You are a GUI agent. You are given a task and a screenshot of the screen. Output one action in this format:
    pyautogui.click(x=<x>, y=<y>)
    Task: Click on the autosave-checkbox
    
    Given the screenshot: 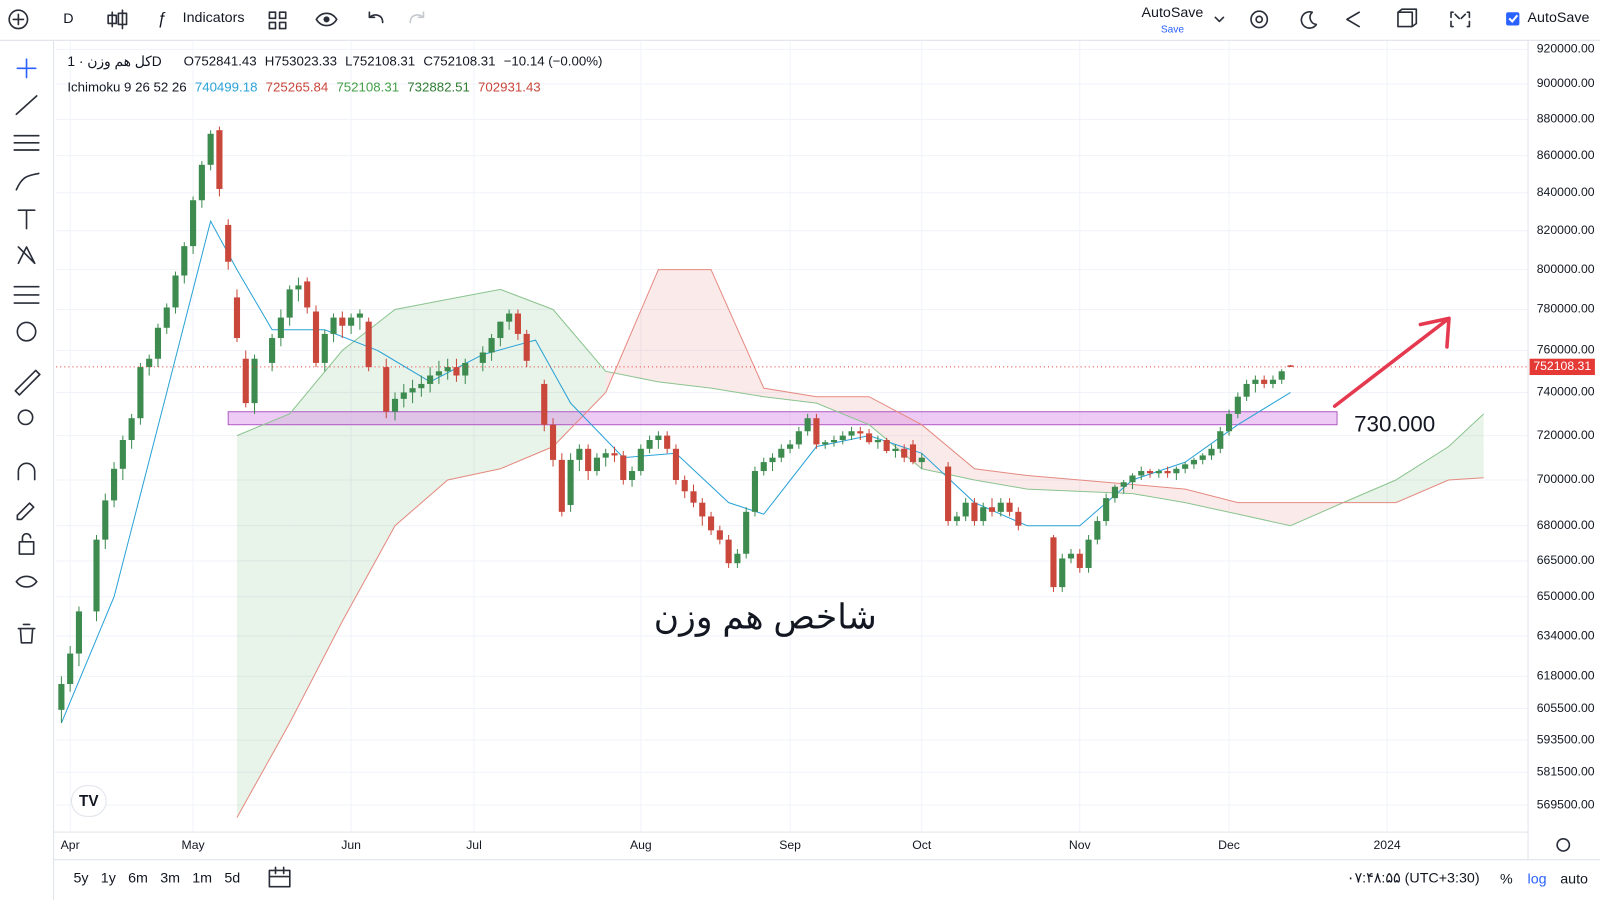 What is the action you would take?
    pyautogui.click(x=1513, y=19)
    